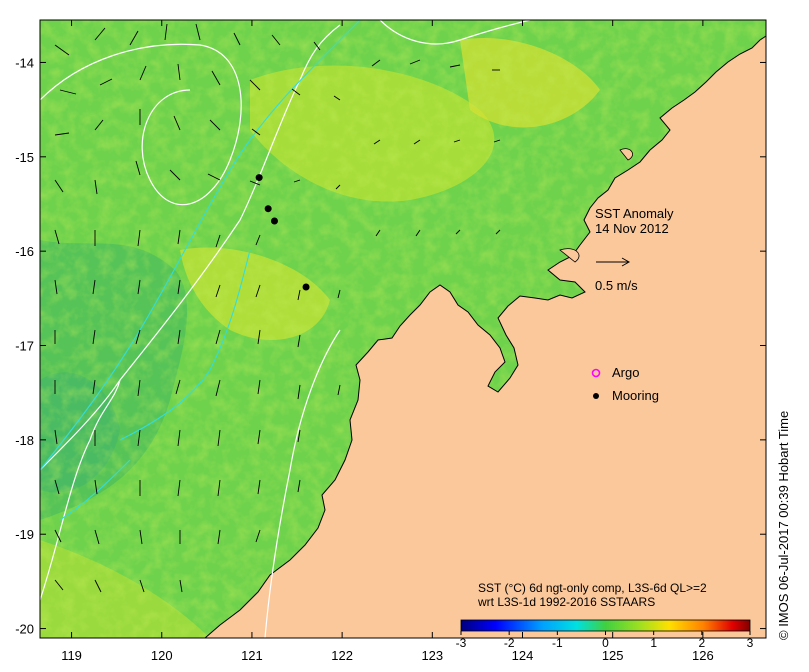 This screenshot has width=809, height=672. I want to click on x-tick-label: 121, so click(252, 655).